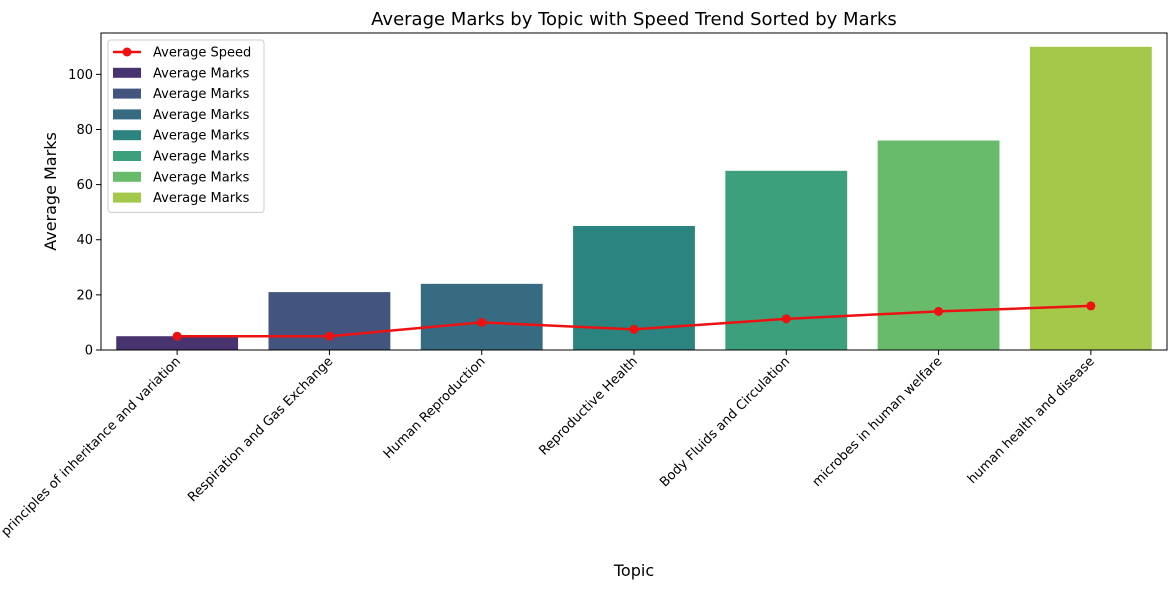 This screenshot has height=594, width=1176. What do you see at coordinates (588, 406) in the screenshot?
I see `x-tick-label: Reproductive Health` at bounding box center [588, 406].